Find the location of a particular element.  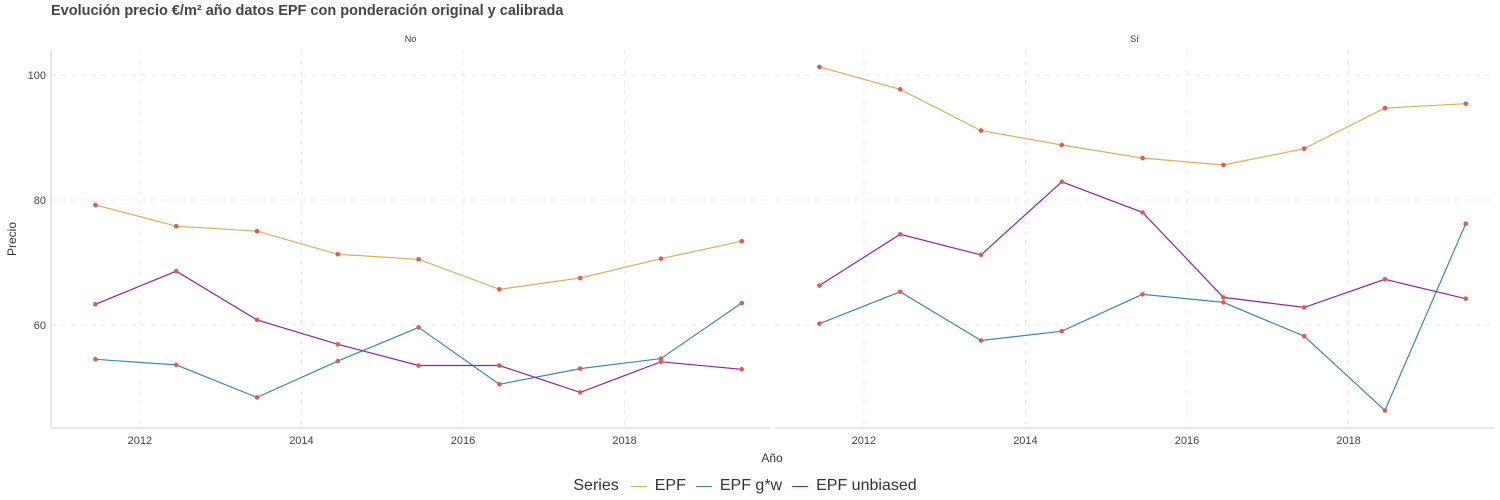

y-tick-label: 60 is located at coordinates (40, 326).